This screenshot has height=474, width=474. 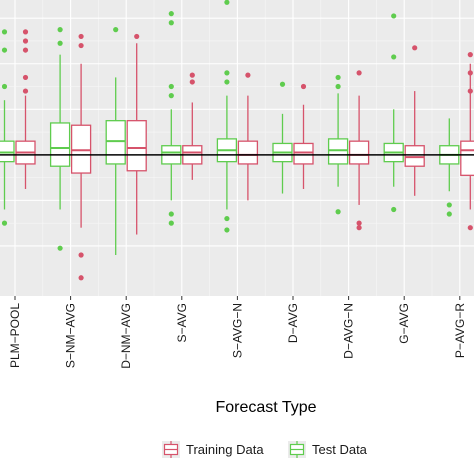 I want to click on legend-item: Training Data, so click(x=213, y=449).